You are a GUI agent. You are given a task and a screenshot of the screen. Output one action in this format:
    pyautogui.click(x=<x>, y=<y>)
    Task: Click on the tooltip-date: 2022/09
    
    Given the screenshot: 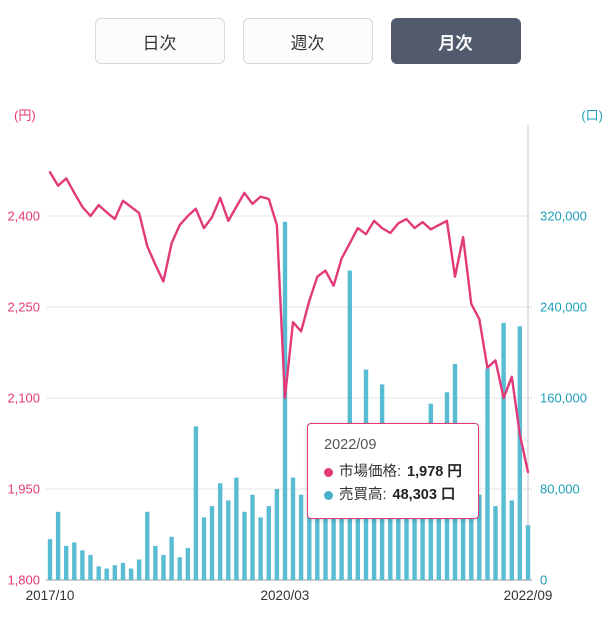 What is the action you would take?
    pyautogui.click(x=350, y=445)
    